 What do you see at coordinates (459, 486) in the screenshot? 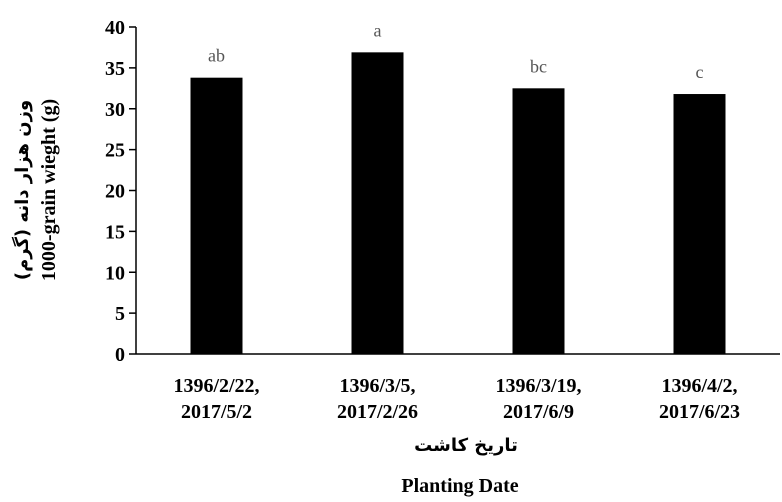
I see `x-axis-title: Planting Date` at bounding box center [459, 486].